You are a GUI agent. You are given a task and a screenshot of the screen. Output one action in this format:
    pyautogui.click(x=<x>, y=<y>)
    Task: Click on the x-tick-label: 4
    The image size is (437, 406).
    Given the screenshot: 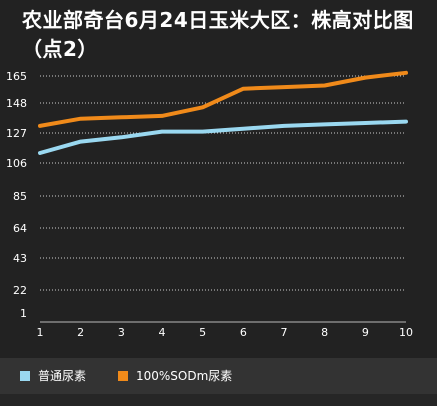 What is the action you would take?
    pyautogui.click(x=162, y=332)
    